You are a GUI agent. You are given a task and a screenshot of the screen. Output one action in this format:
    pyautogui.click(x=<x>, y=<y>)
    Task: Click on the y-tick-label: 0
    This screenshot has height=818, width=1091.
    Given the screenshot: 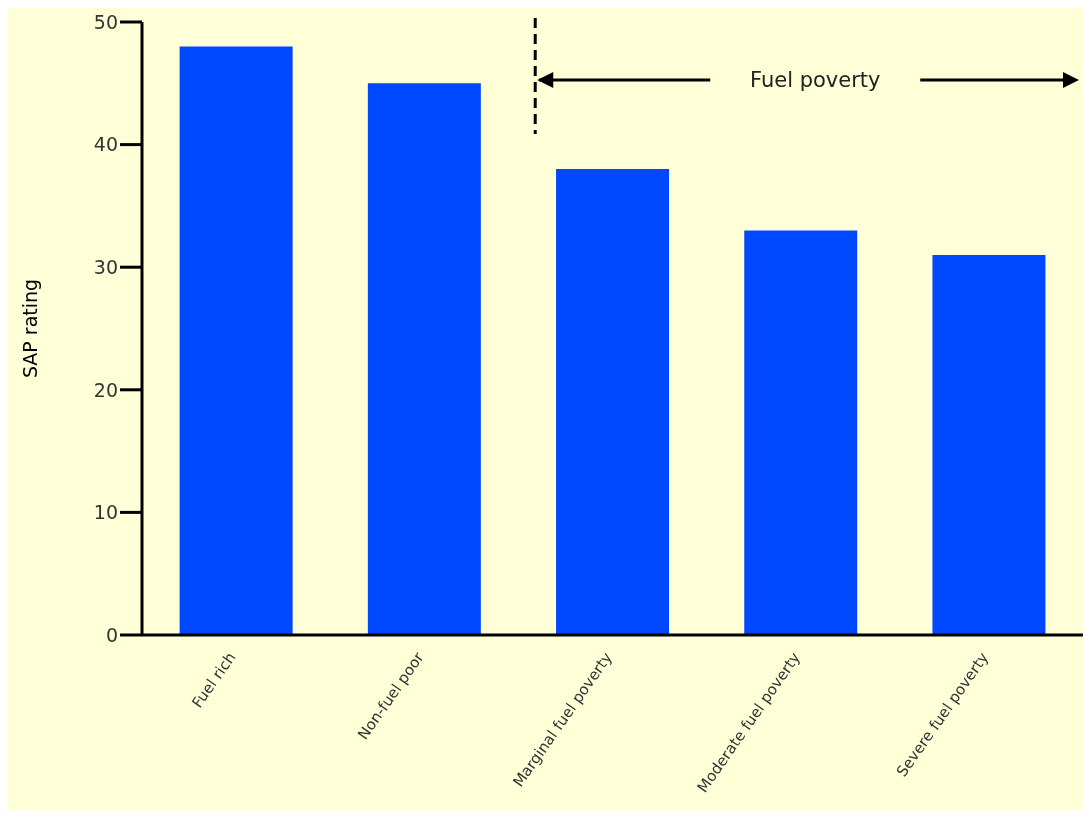 What is the action you would take?
    pyautogui.click(x=111, y=634)
    